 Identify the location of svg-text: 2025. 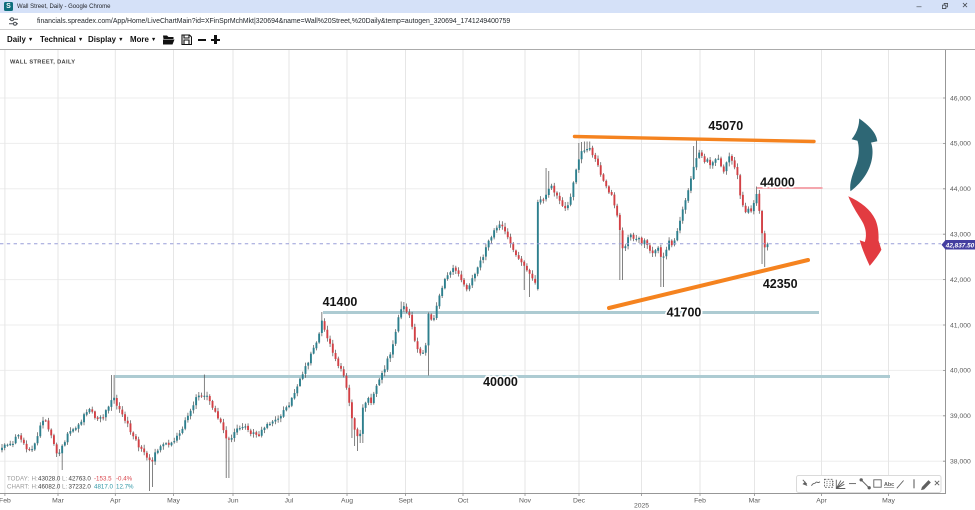
(641, 506).